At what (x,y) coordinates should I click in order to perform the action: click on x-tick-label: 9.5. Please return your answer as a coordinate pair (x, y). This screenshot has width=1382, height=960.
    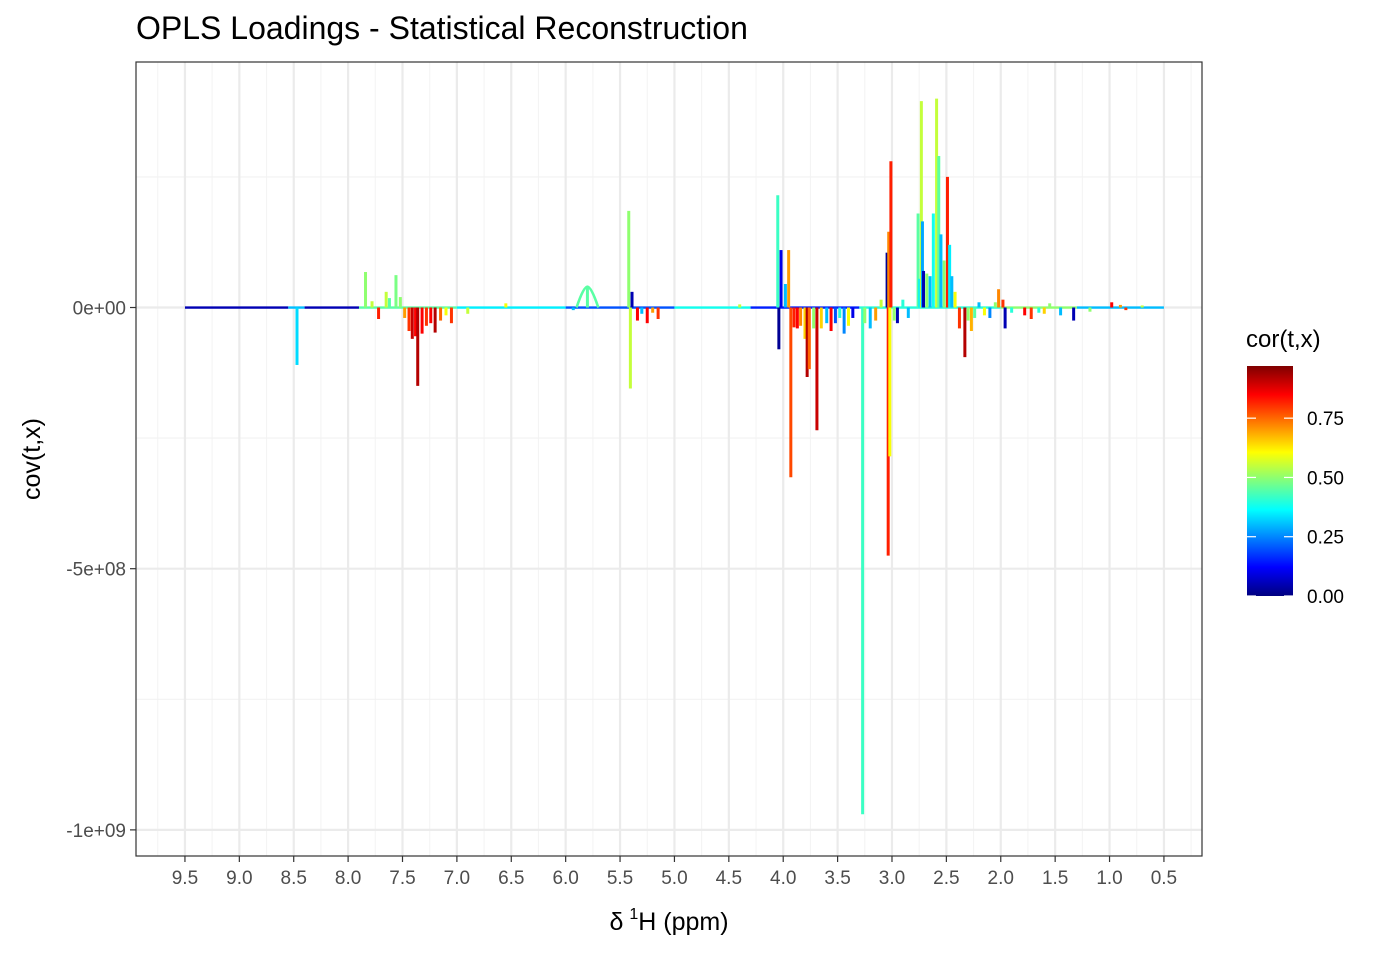
    Looking at the image, I should click on (185, 878).